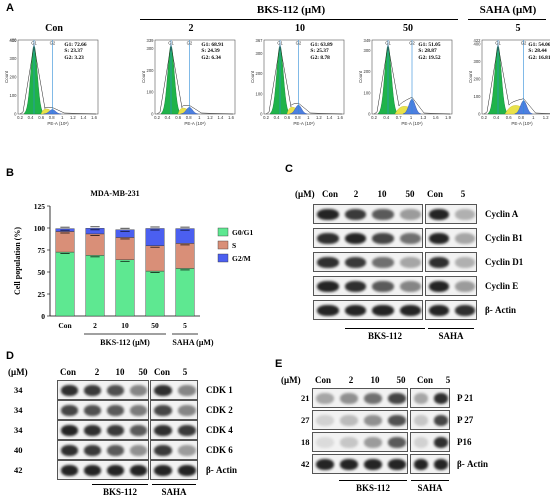 This screenshot has height=497, width=550. I want to click on stat-g2: G2: 19.52, so click(429, 57).